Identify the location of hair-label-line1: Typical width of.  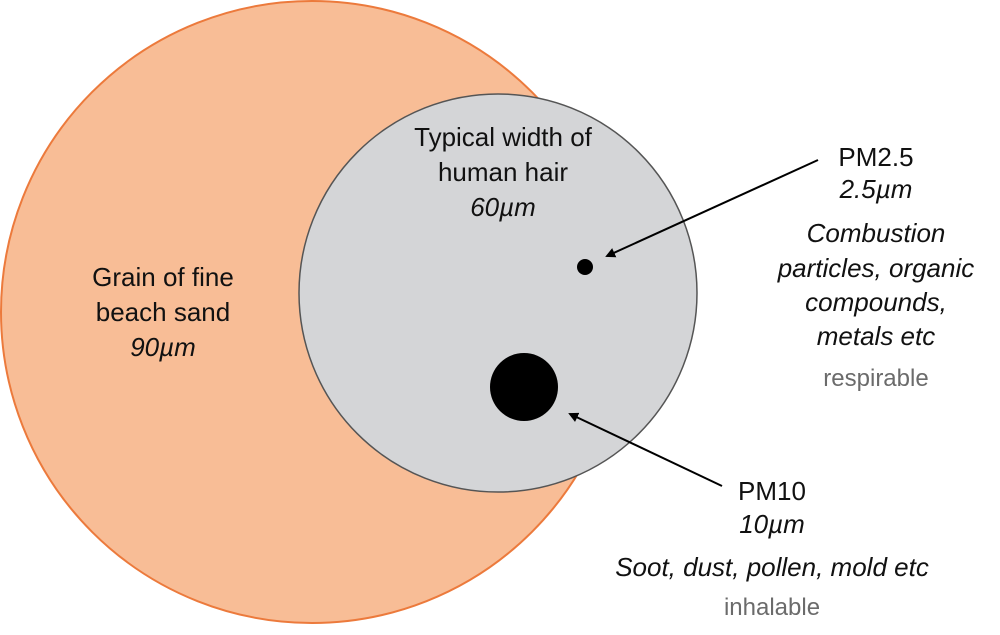
(503, 137).